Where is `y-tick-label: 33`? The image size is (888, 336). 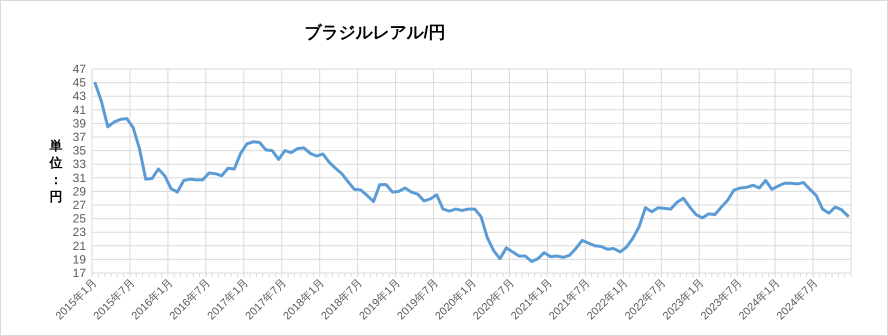 y-tick-label: 33 is located at coordinates (79, 164).